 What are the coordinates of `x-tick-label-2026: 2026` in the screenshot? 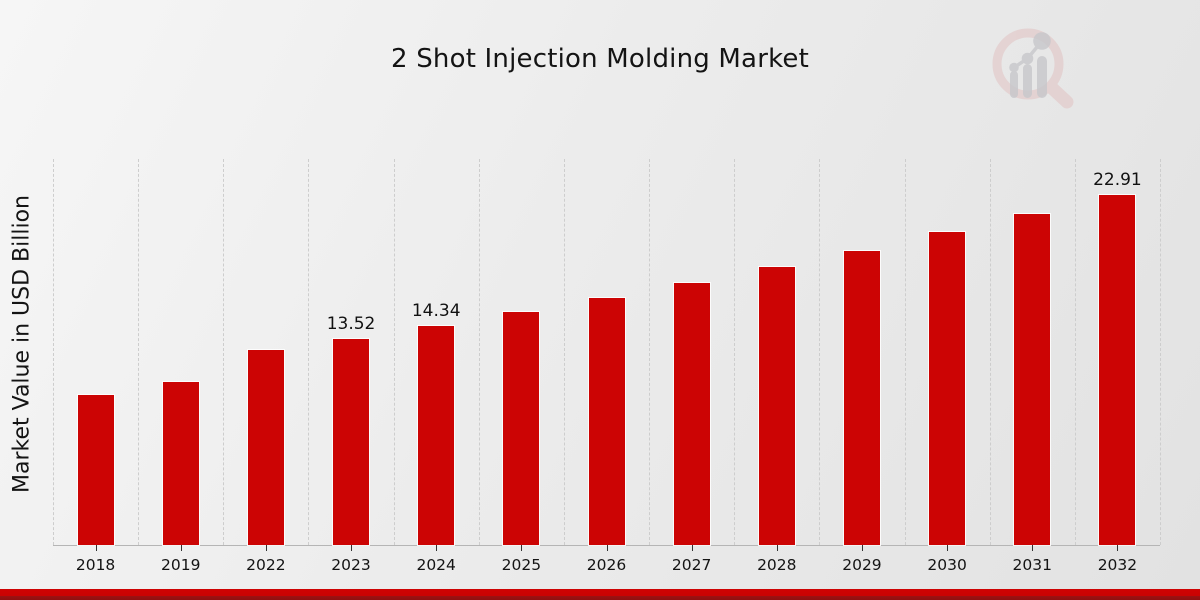 It's located at (606, 565).